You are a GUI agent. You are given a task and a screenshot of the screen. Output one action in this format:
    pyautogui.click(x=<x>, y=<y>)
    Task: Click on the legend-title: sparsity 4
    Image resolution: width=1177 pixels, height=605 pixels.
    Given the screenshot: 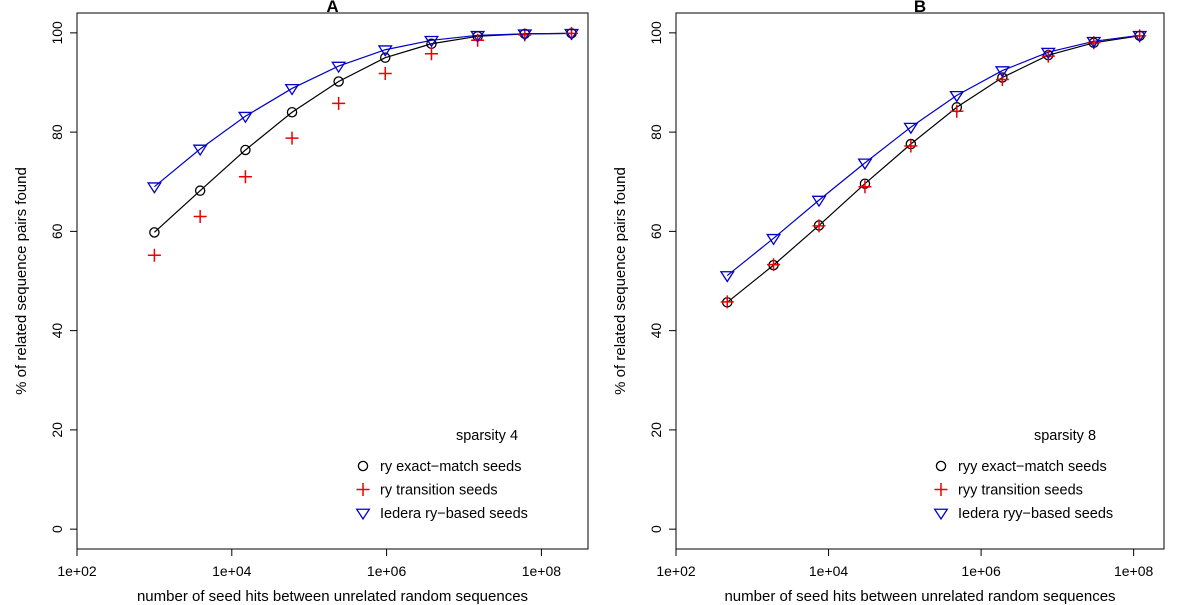 What is the action you would take?
    pyautogui.click(x=487, y=436)
    